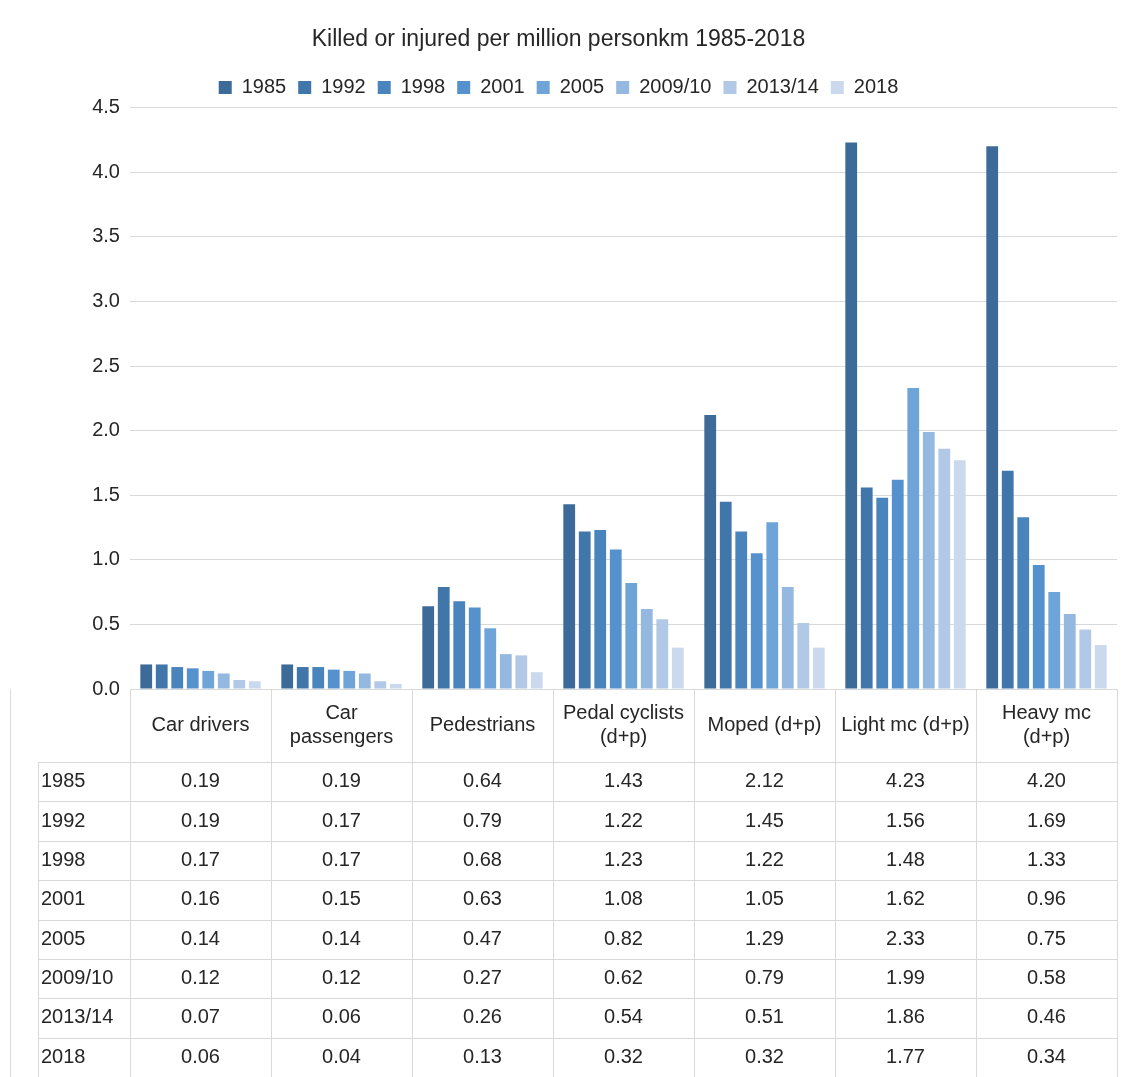  What do you see at coordinates (106, 364) in the screenshot?
I see `y-tick-label: 2.5` at bounding box center [106, 364].